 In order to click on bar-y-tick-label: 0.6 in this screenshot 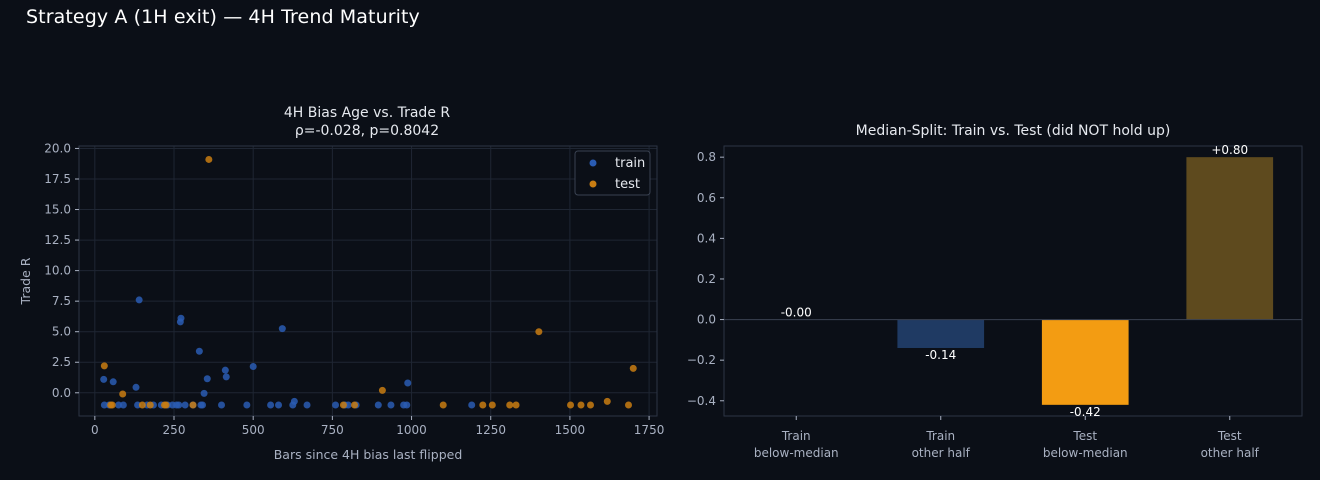, I will do `click(706, 198)`.